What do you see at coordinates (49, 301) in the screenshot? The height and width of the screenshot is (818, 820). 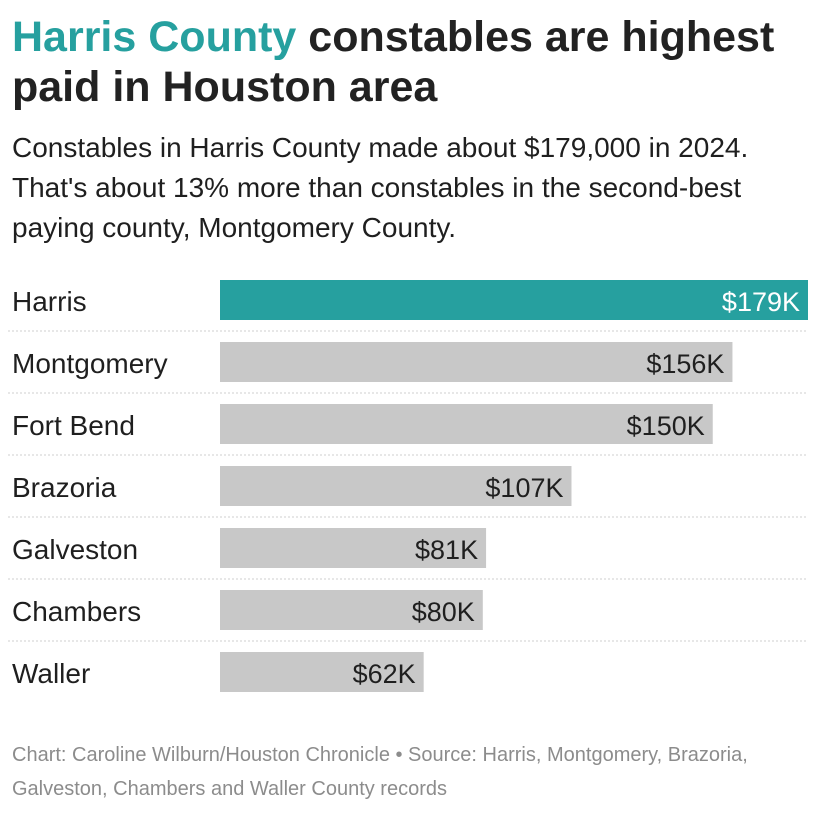 I see `category-label-harris: Harris` at bounding box center [49, 301].